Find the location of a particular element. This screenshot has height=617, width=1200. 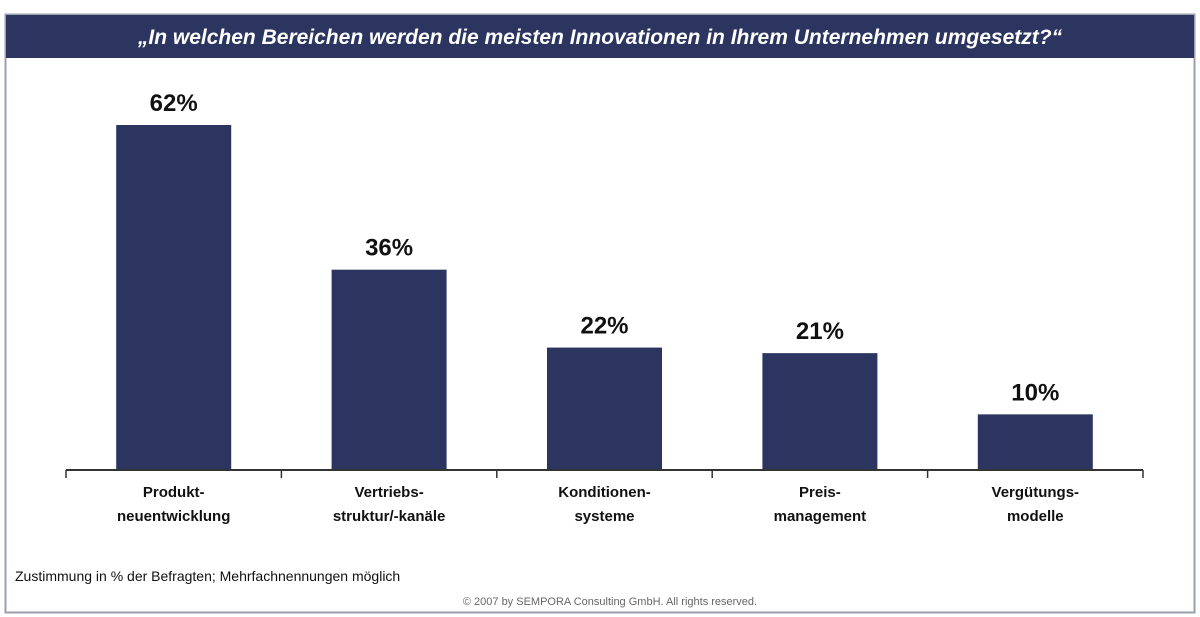

category-label: modelle is located at coordinates (1035, 516).